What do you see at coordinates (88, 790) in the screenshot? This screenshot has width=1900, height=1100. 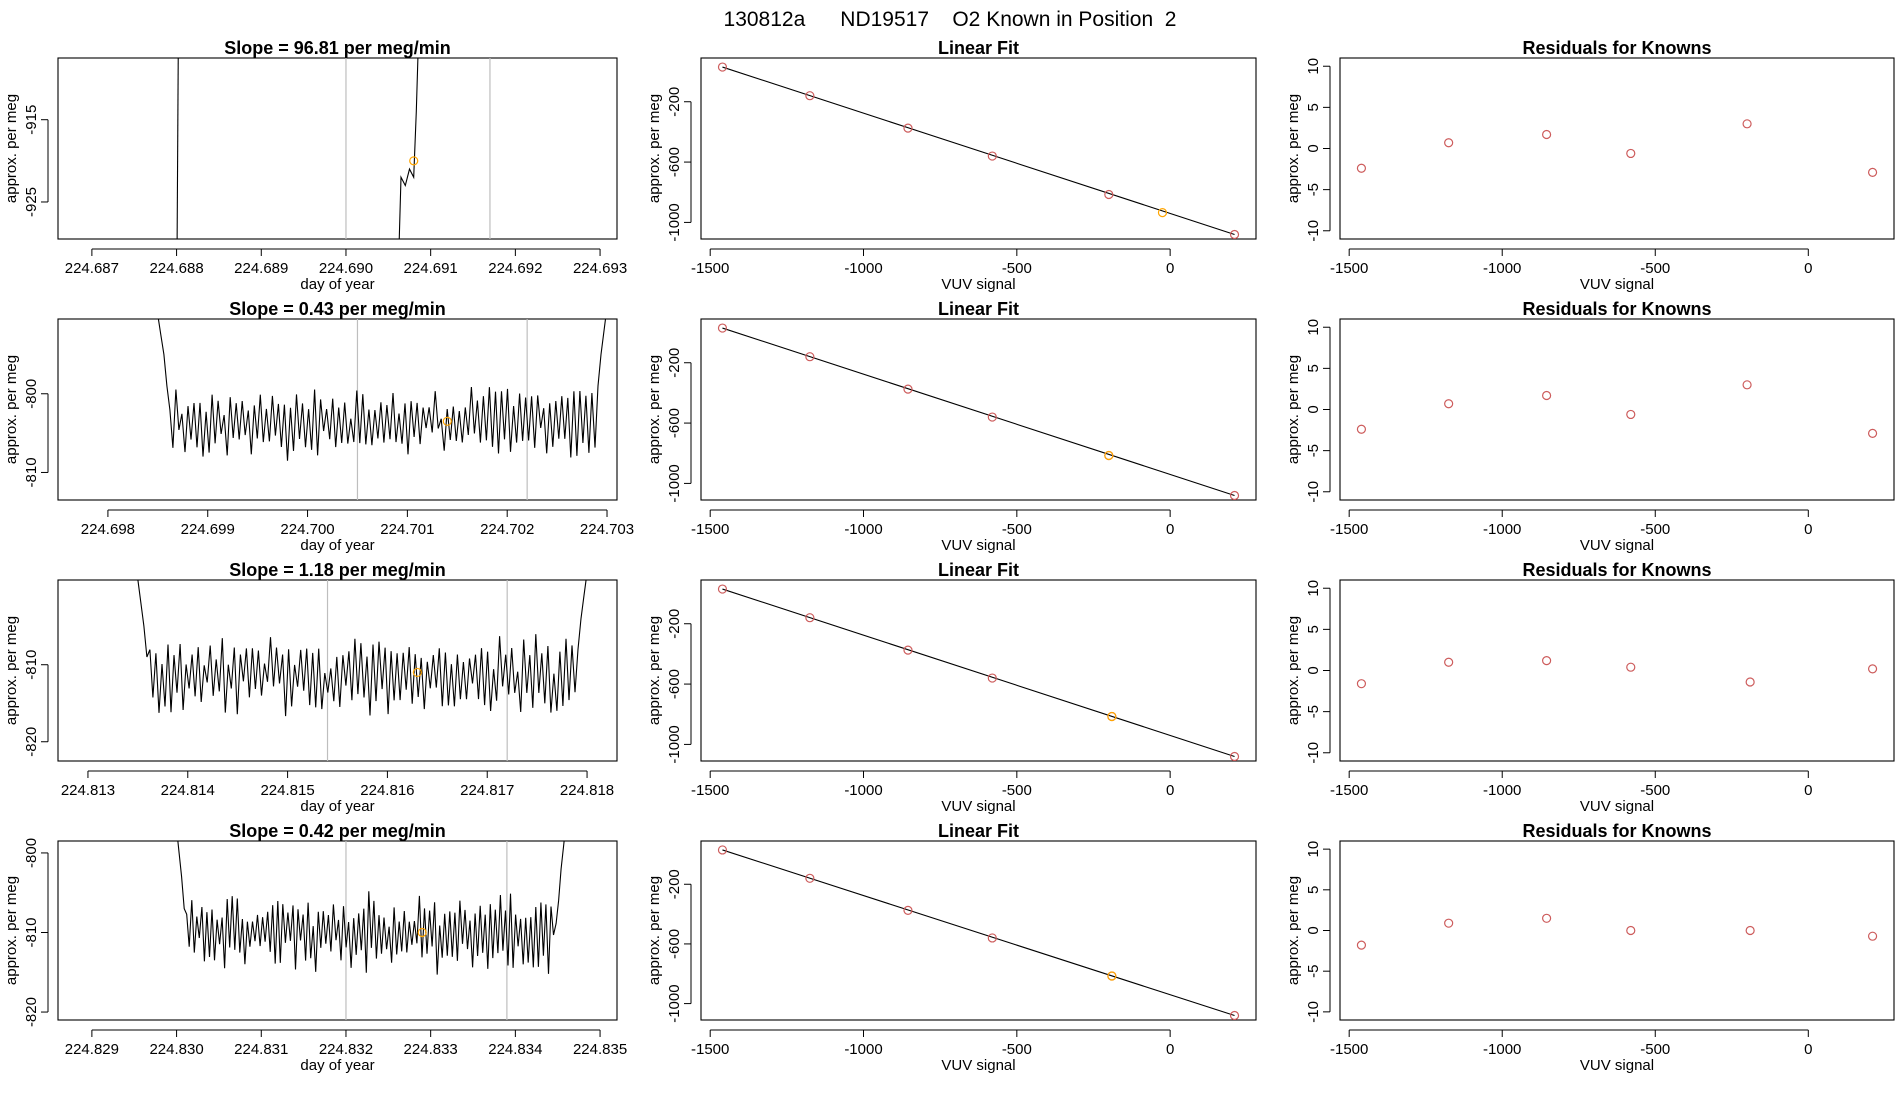 I see `x-tick-label: 224.813` at bounding box center [88, 790].